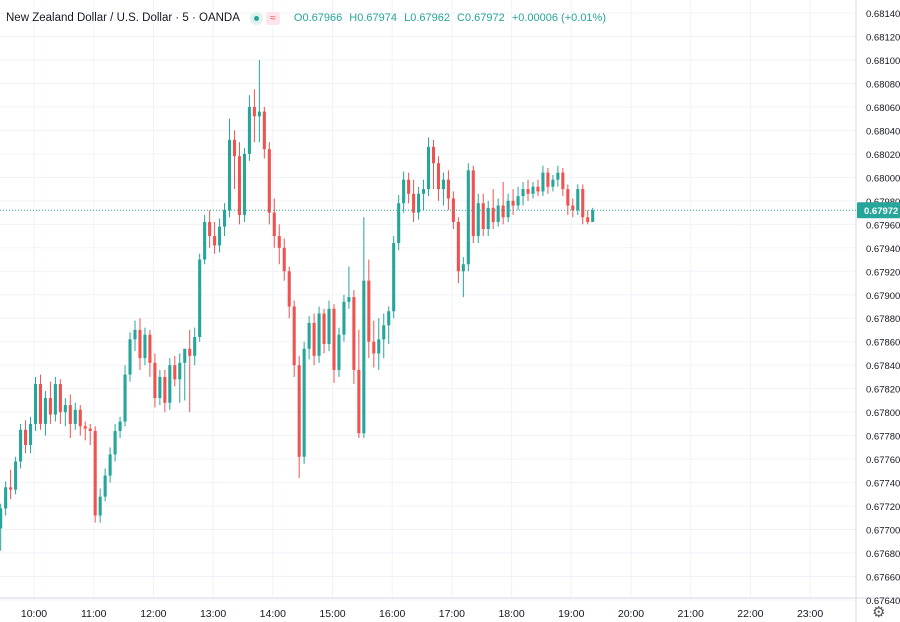  What do you see at coordinates (810, 614) in the screenshot?
I see `time-tick-label: 23:00` at bounding box center [810, 614].